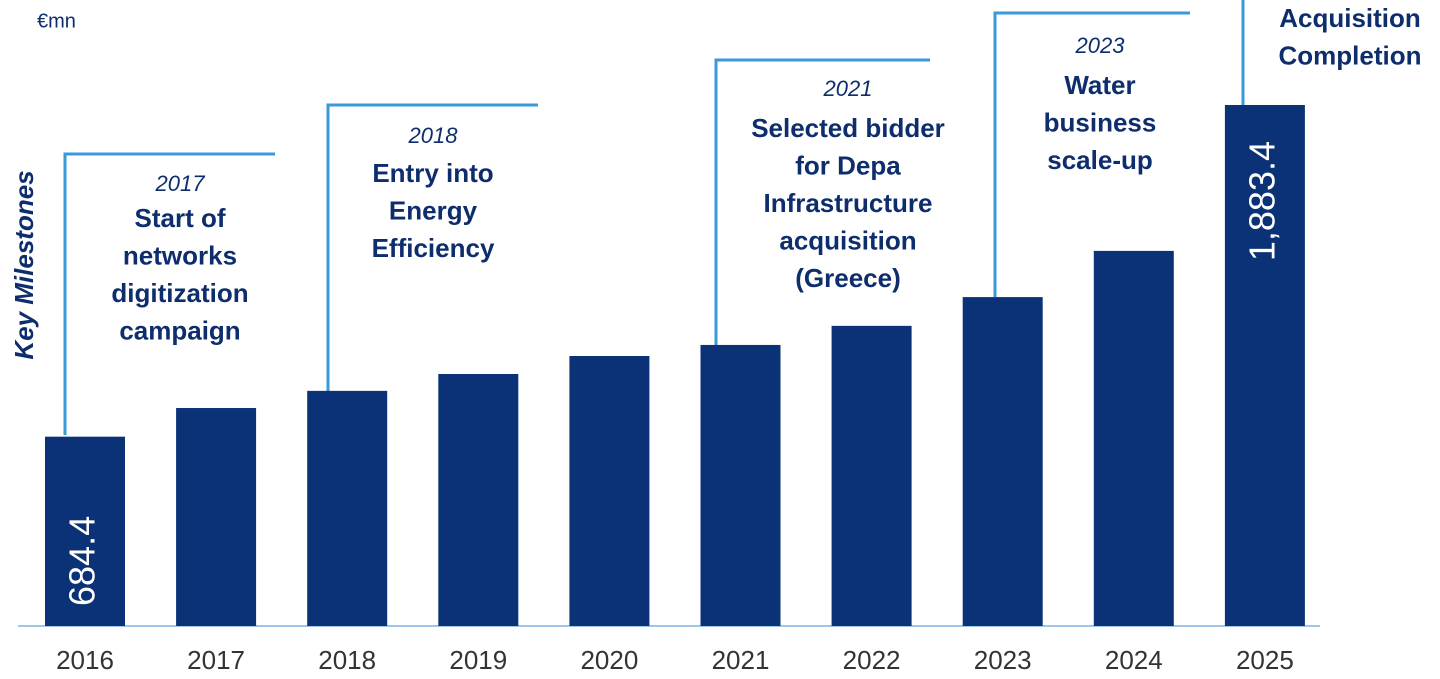  Describe the element at coordinates (432, 173) in the screenshot. I see `milestone-text: Entry into` at that location.